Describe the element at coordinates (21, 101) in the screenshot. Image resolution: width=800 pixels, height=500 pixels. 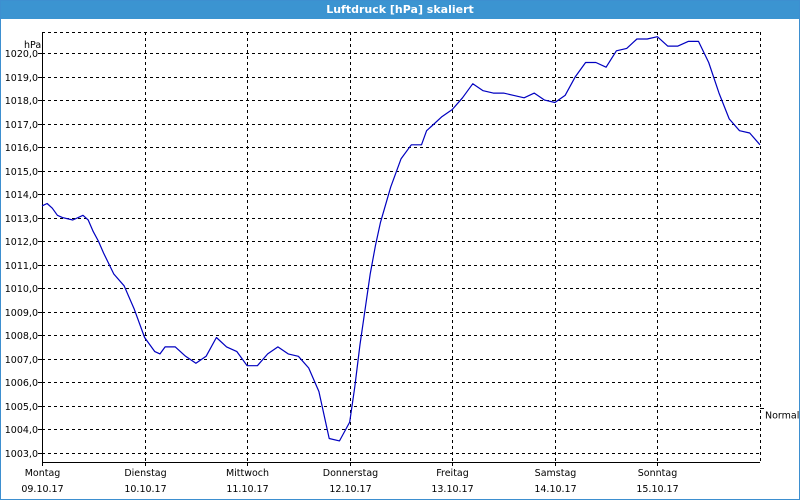
I see `y-tick-label: 1018,0` at that location.